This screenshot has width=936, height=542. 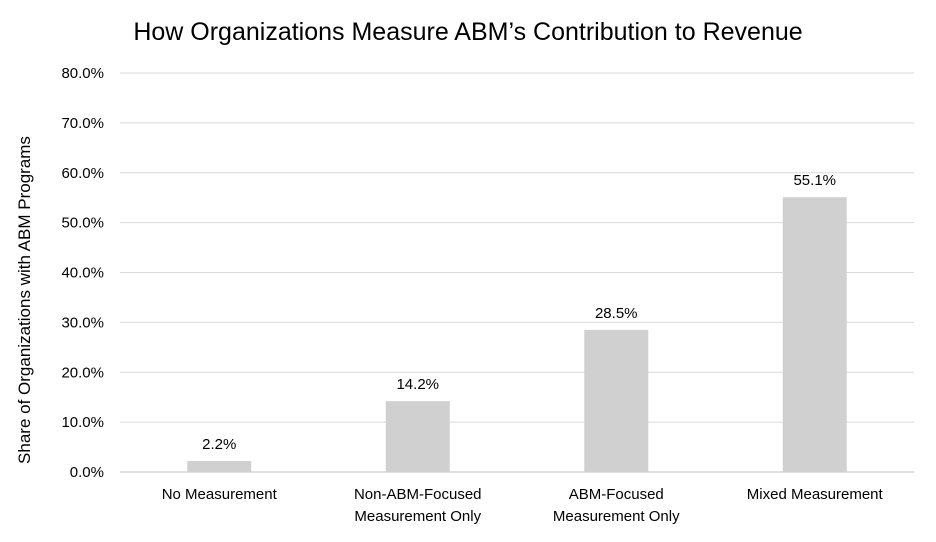 What do you see at coordinates (82, 223) in the screenshot?
I see `y-tick-label: 50.0%` at bounding box center [82, 223].